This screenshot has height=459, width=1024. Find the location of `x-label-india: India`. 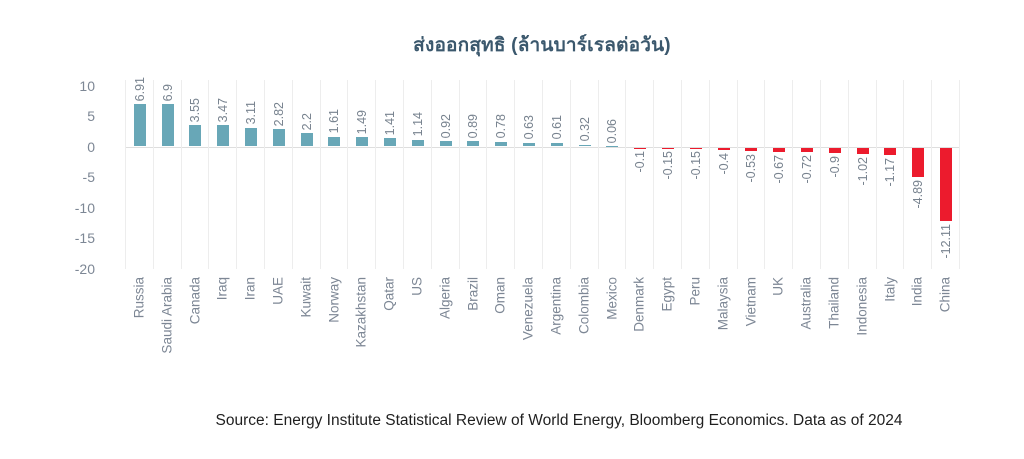

x-label-india: India is located at coordinates (917, 292).